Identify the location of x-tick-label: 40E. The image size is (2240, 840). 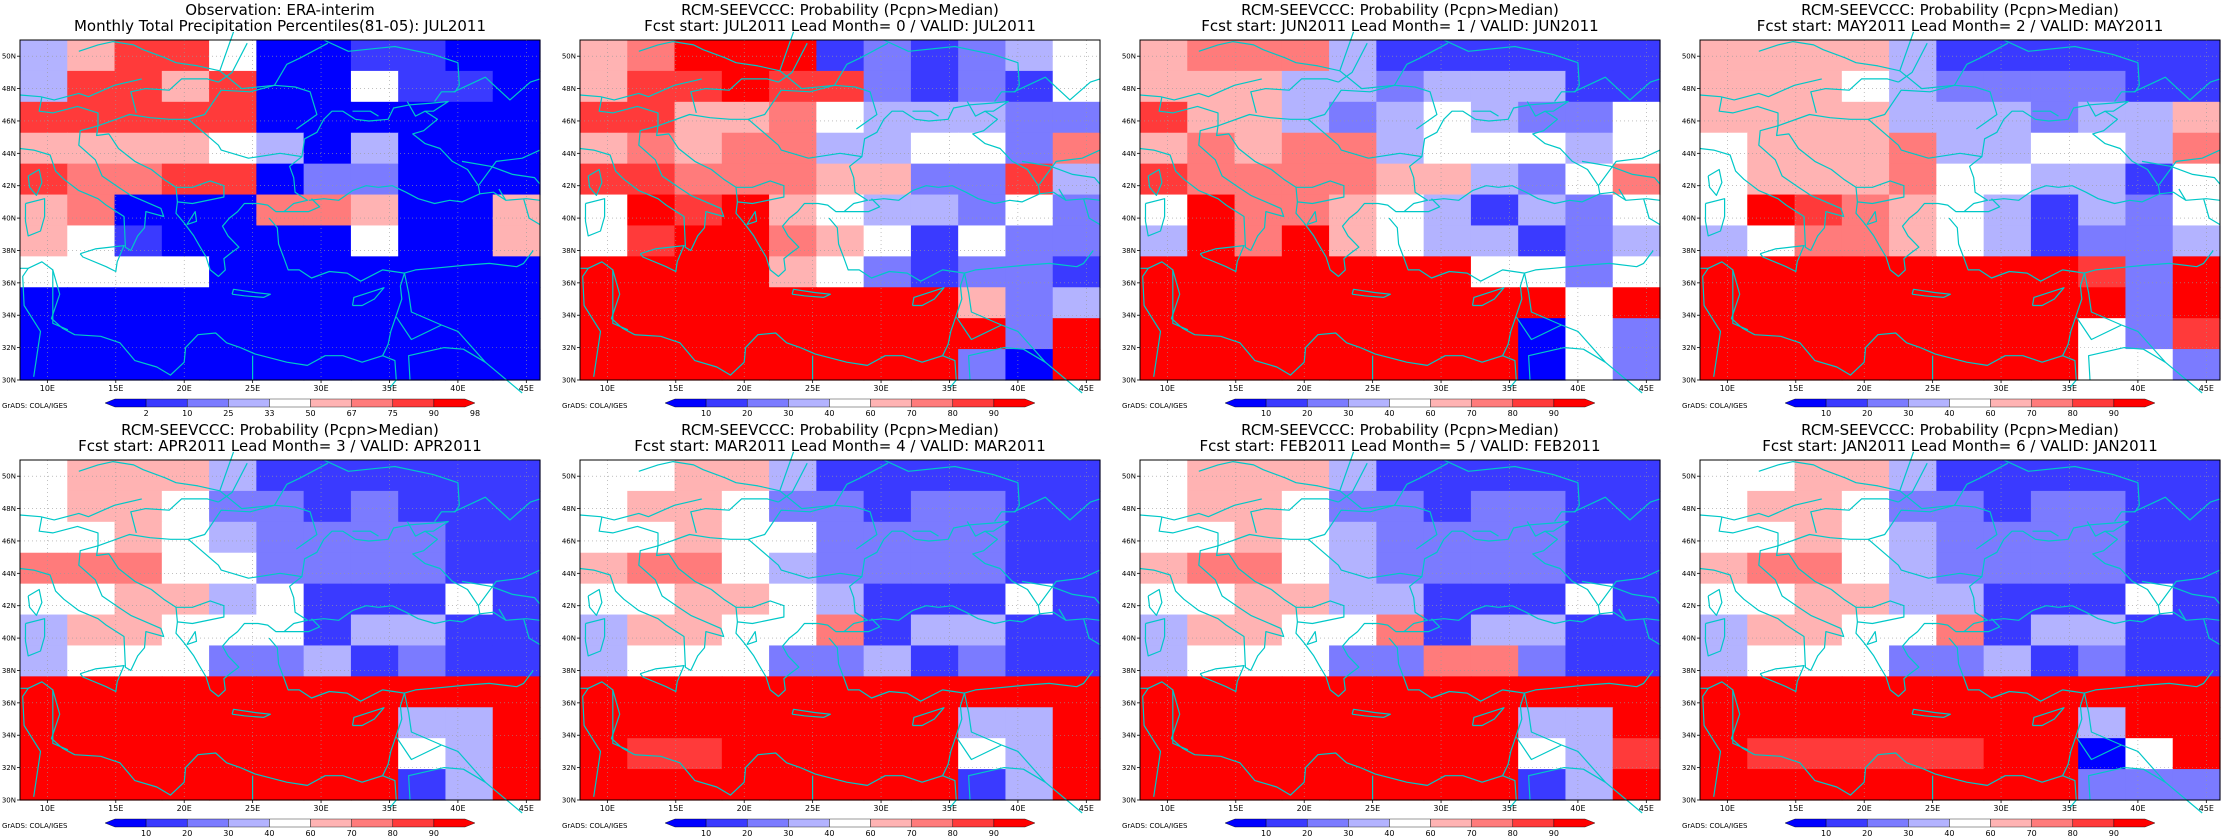
(1017, 808).